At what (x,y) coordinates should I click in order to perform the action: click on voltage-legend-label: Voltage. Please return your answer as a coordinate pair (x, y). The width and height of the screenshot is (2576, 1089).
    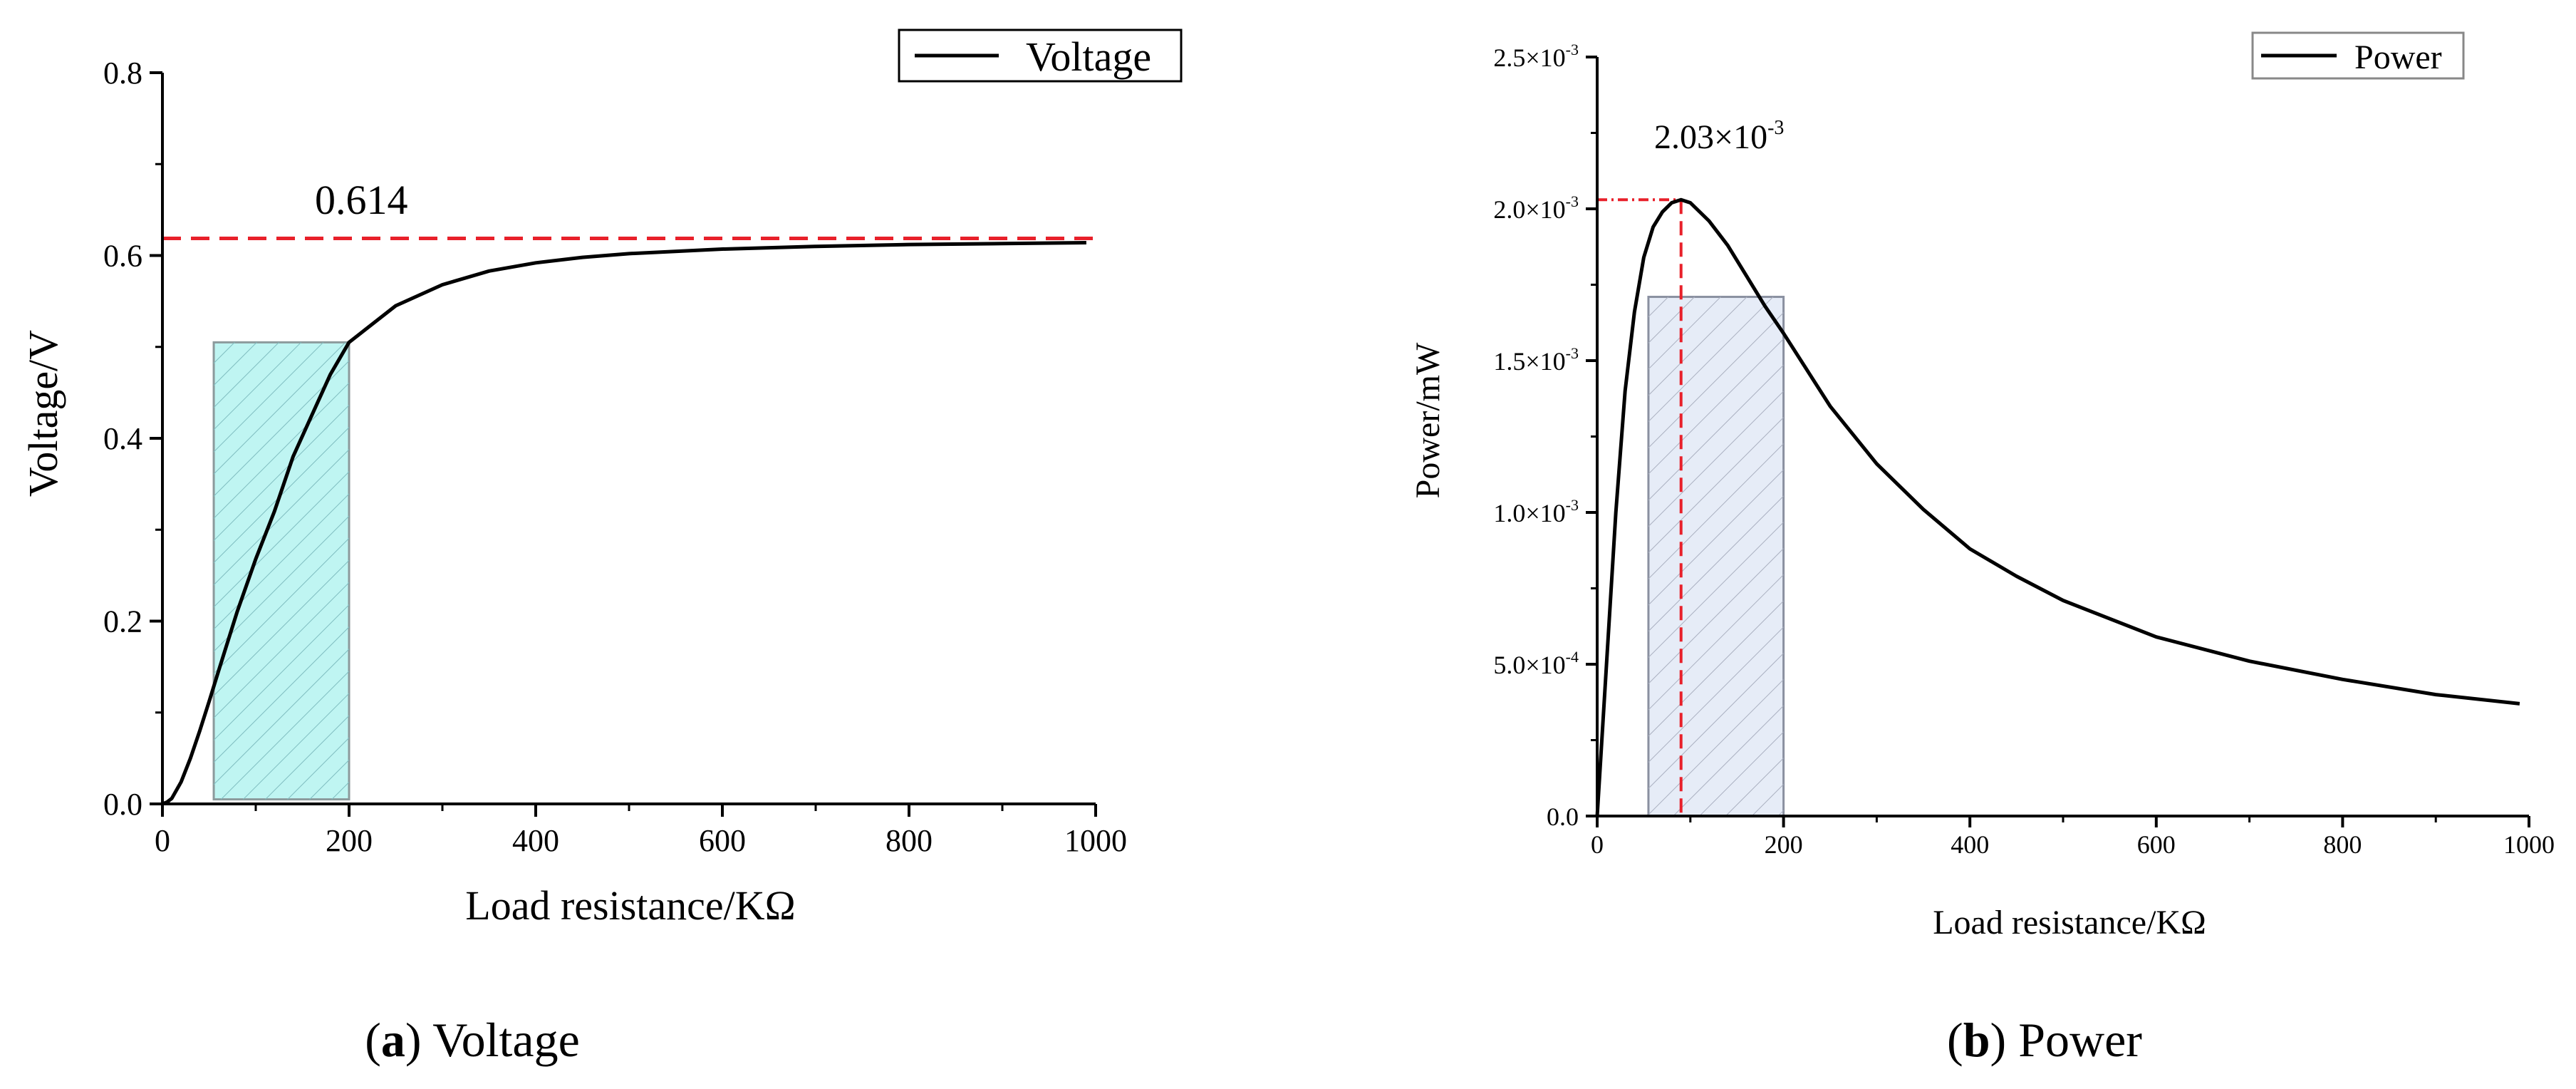
    Looking at the image, I should click on (1088, 56).